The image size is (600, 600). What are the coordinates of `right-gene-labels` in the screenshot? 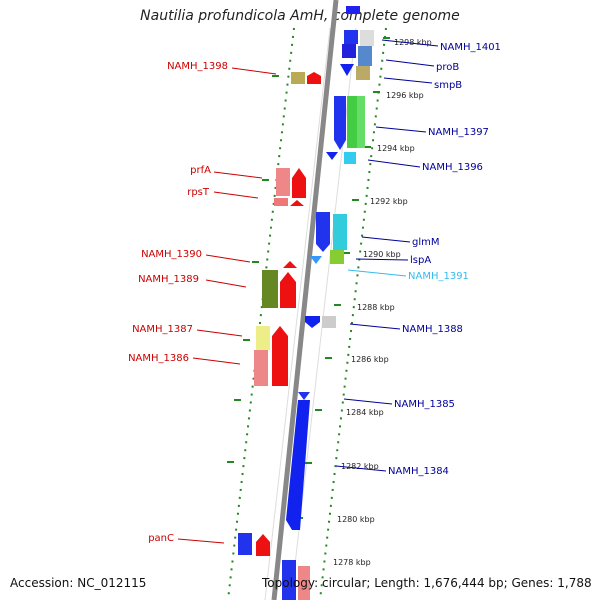 It's located at (387, 255).